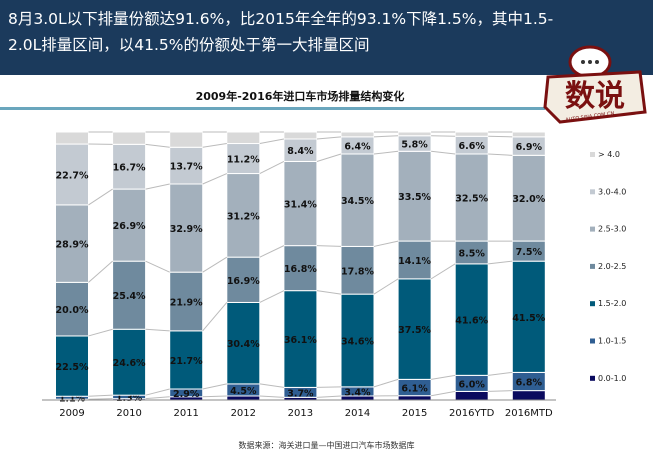  Describe the element at coordinates (186, 394) in the screenshot. I see `data-label: 2.9%` at that location.